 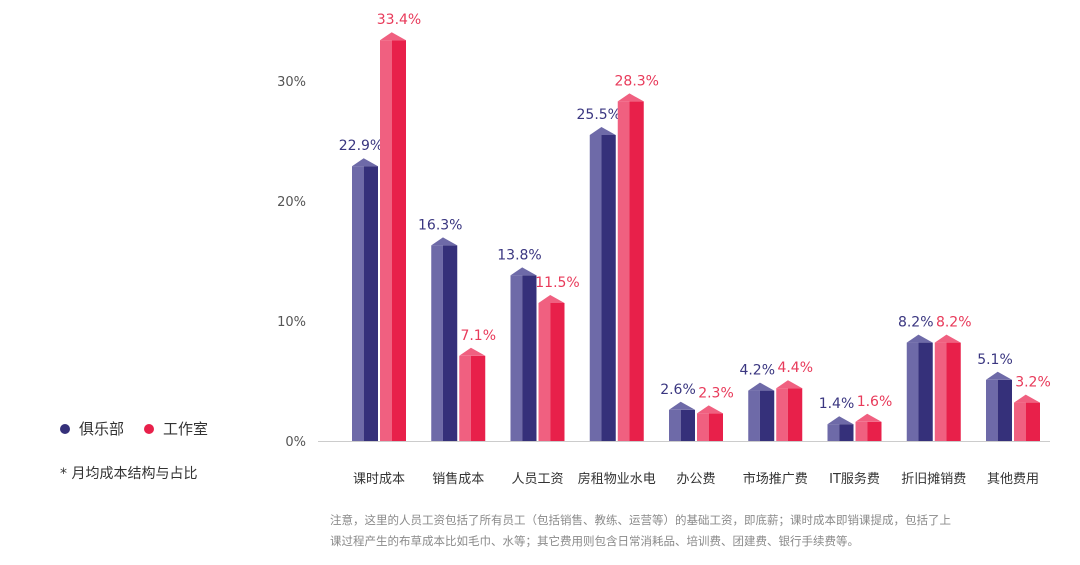 What do you see at coordinates (537, 479) in the screenshot?
I see `x-tick-label: 人员工资` at bounding box center [537, 479].